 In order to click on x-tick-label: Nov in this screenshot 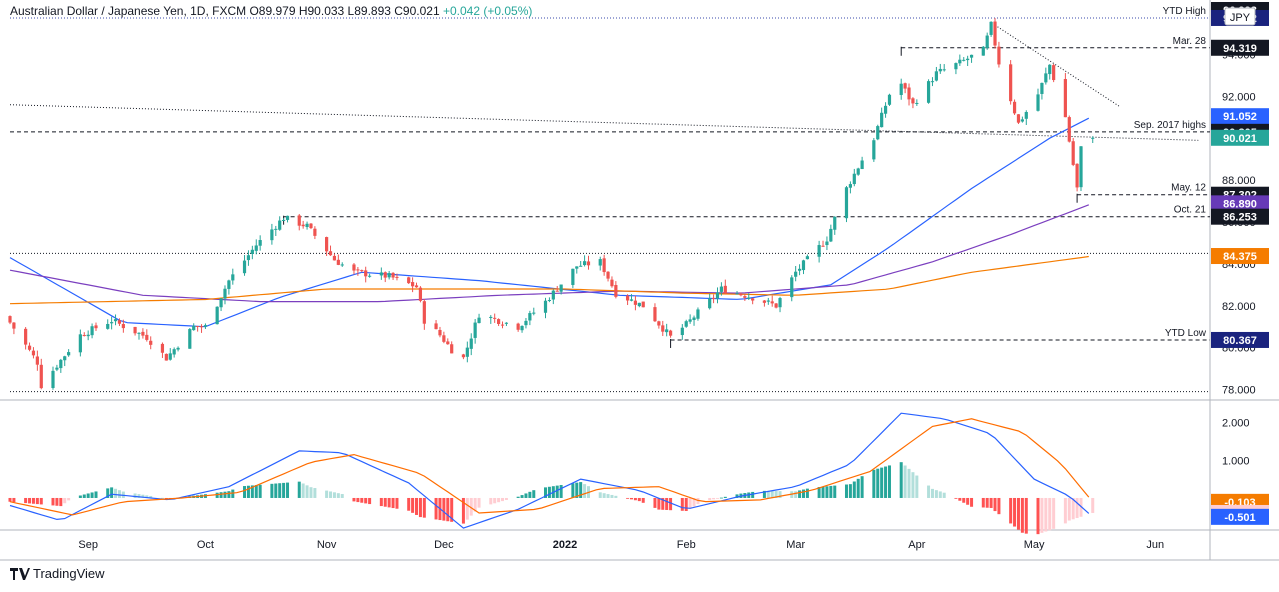, I will do `click(327, 545)`.